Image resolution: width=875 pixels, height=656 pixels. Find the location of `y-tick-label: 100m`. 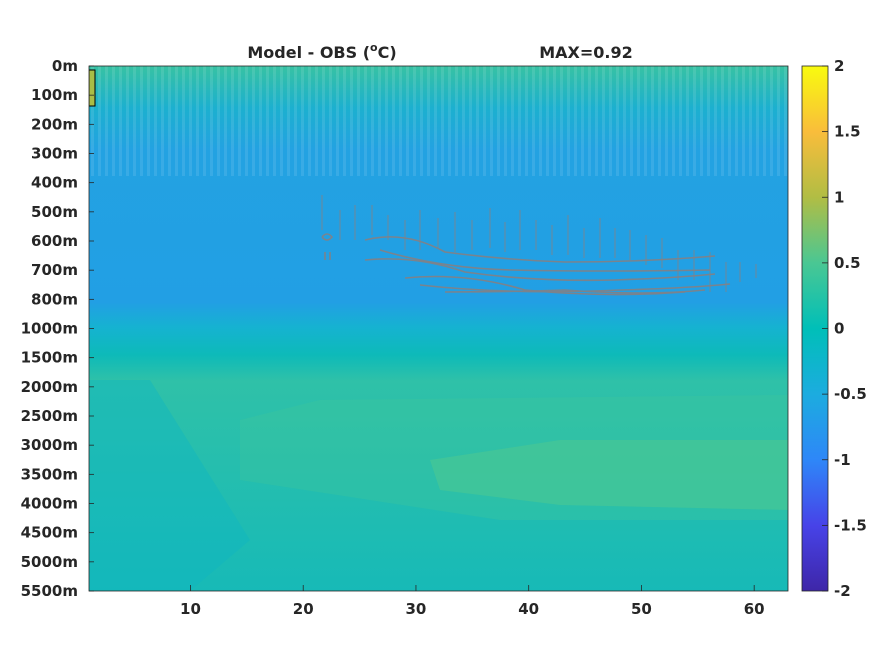

y-tick-label: 100m is located at coordinates (54, 95).